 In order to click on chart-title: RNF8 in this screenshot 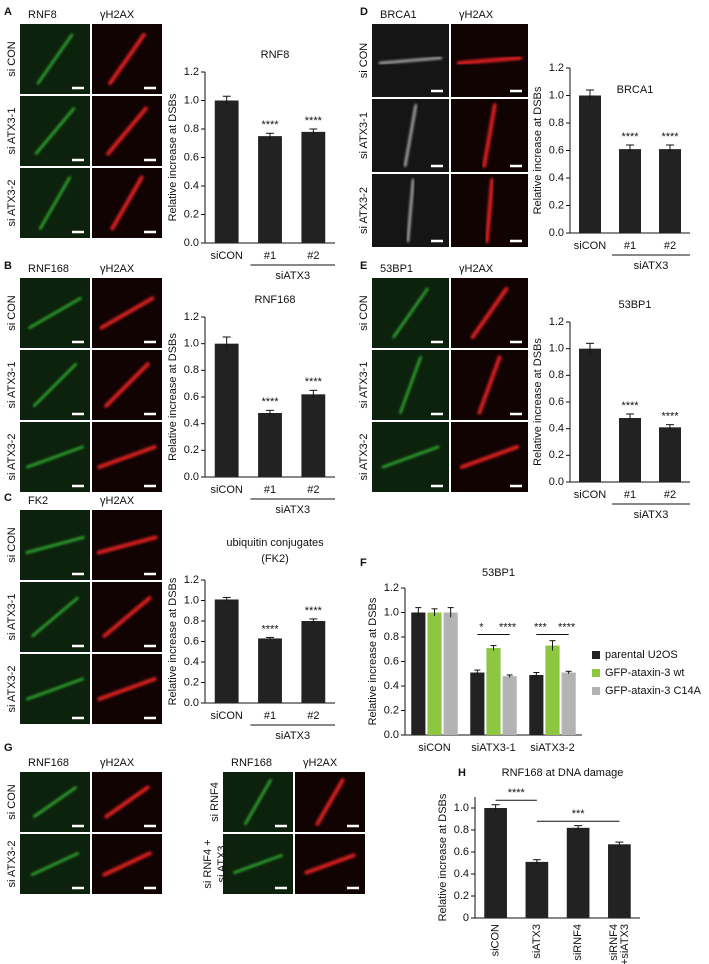, I will do `click(275, 55)`.